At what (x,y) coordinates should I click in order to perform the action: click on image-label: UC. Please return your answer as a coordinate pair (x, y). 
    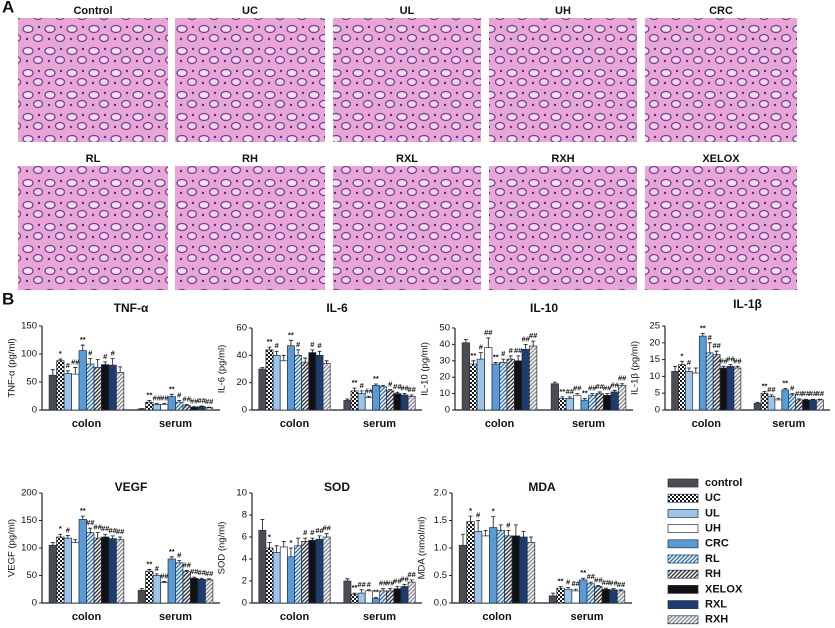
    Looking at the image, I should click on (250, 11).